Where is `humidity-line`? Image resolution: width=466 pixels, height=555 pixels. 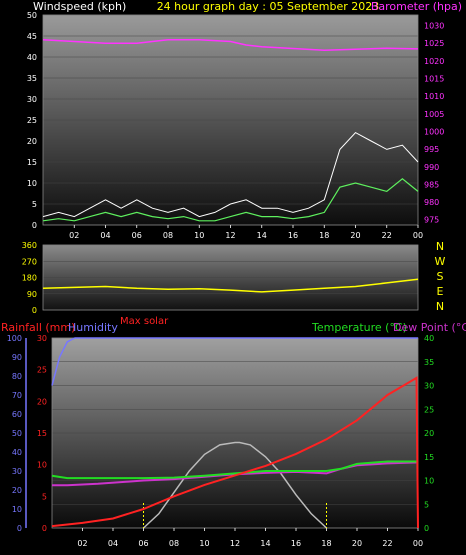
humidity-line is located at coordinates (234, 361).